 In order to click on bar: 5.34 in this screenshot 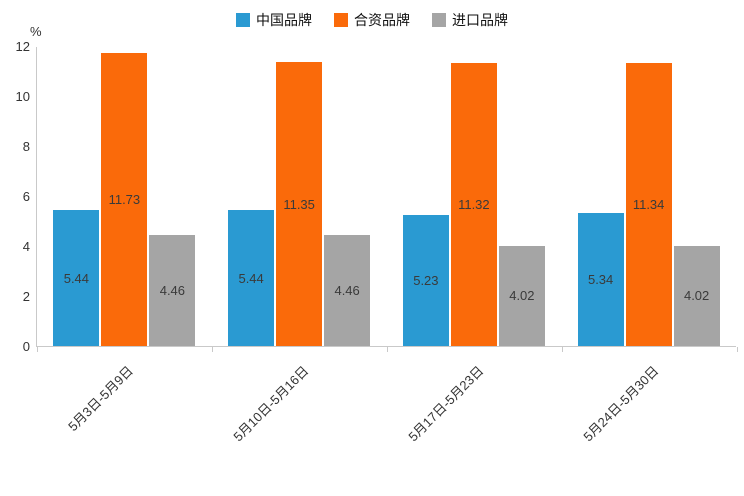, I will do `click(600, 279)`.